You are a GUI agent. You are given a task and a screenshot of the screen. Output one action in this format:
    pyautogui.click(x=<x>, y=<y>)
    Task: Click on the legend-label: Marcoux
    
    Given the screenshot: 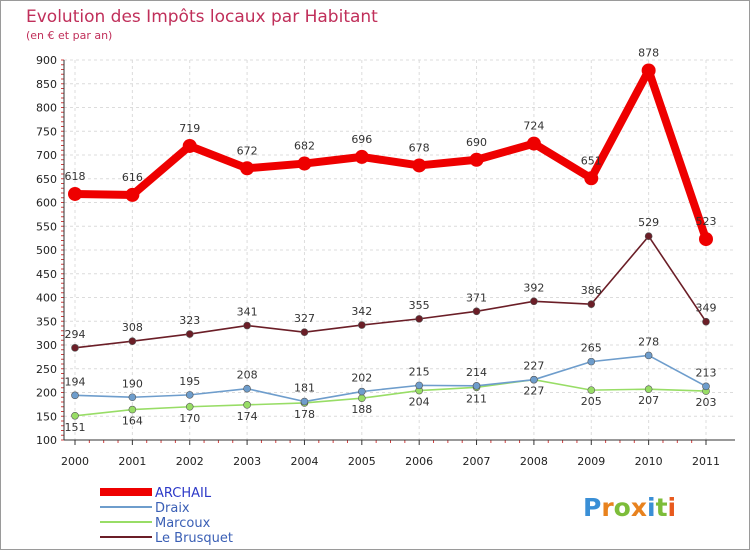 What is the action you would take?
    pyautogui.click(x=183, y=523)
    